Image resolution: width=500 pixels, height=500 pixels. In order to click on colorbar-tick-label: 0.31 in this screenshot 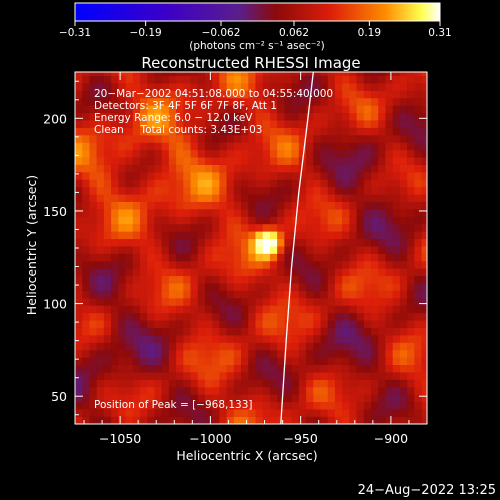, I will do `click(439, 33)`.